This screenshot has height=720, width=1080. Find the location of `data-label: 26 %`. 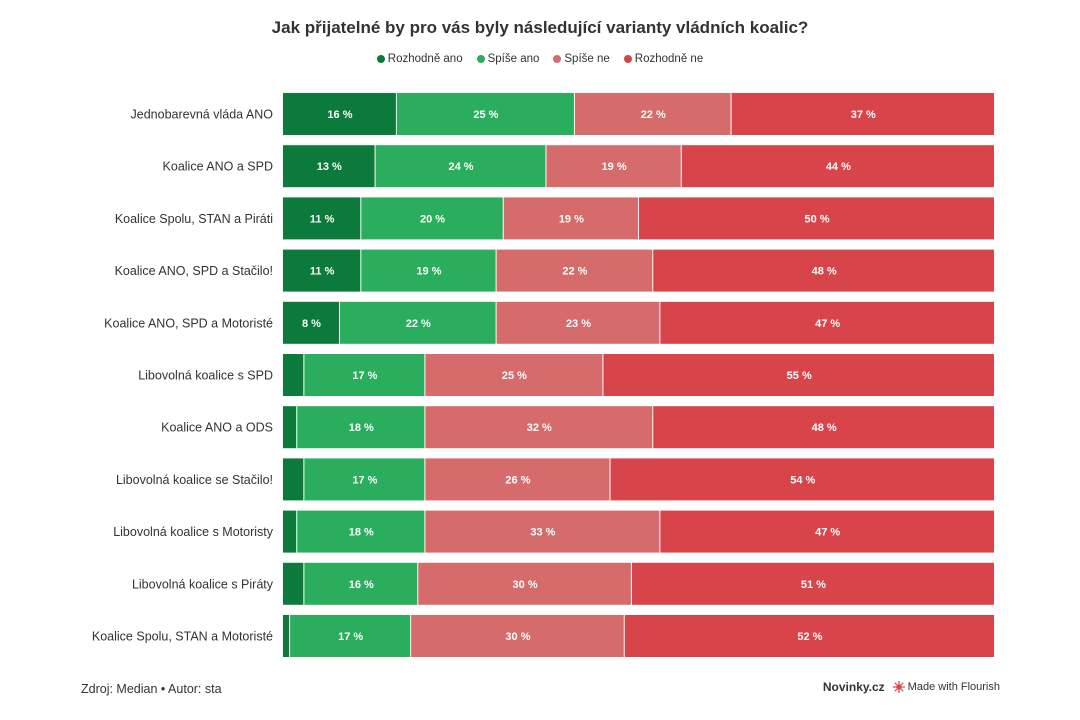

data-label: 26 % is located at coordinates (517, 480).